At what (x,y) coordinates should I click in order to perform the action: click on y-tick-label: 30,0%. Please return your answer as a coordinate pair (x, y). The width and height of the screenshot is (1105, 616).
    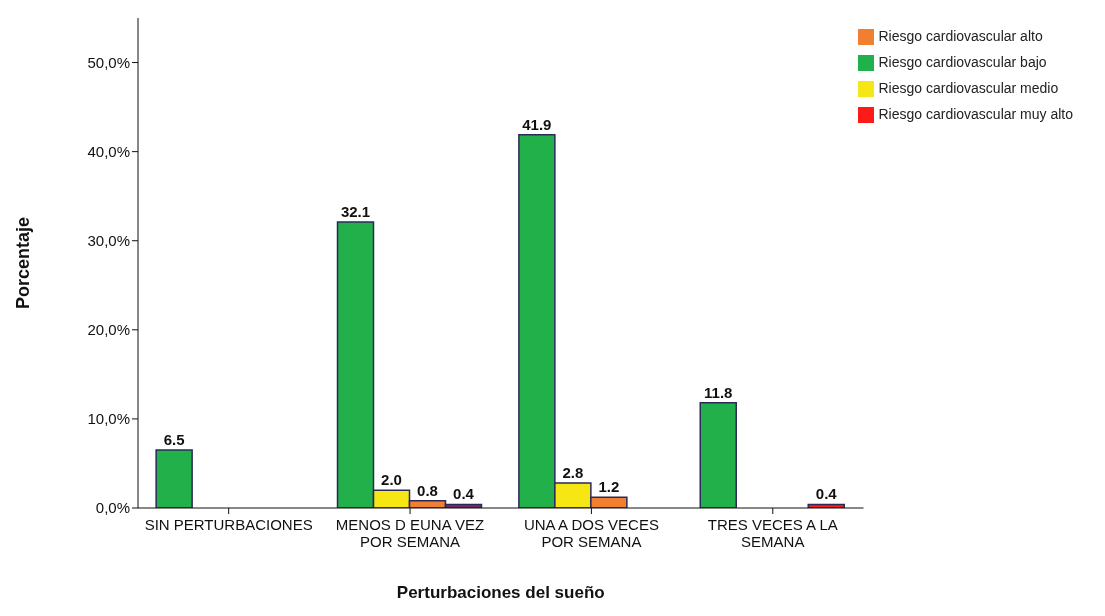
    Looking at the image, I should click on (108, 241).